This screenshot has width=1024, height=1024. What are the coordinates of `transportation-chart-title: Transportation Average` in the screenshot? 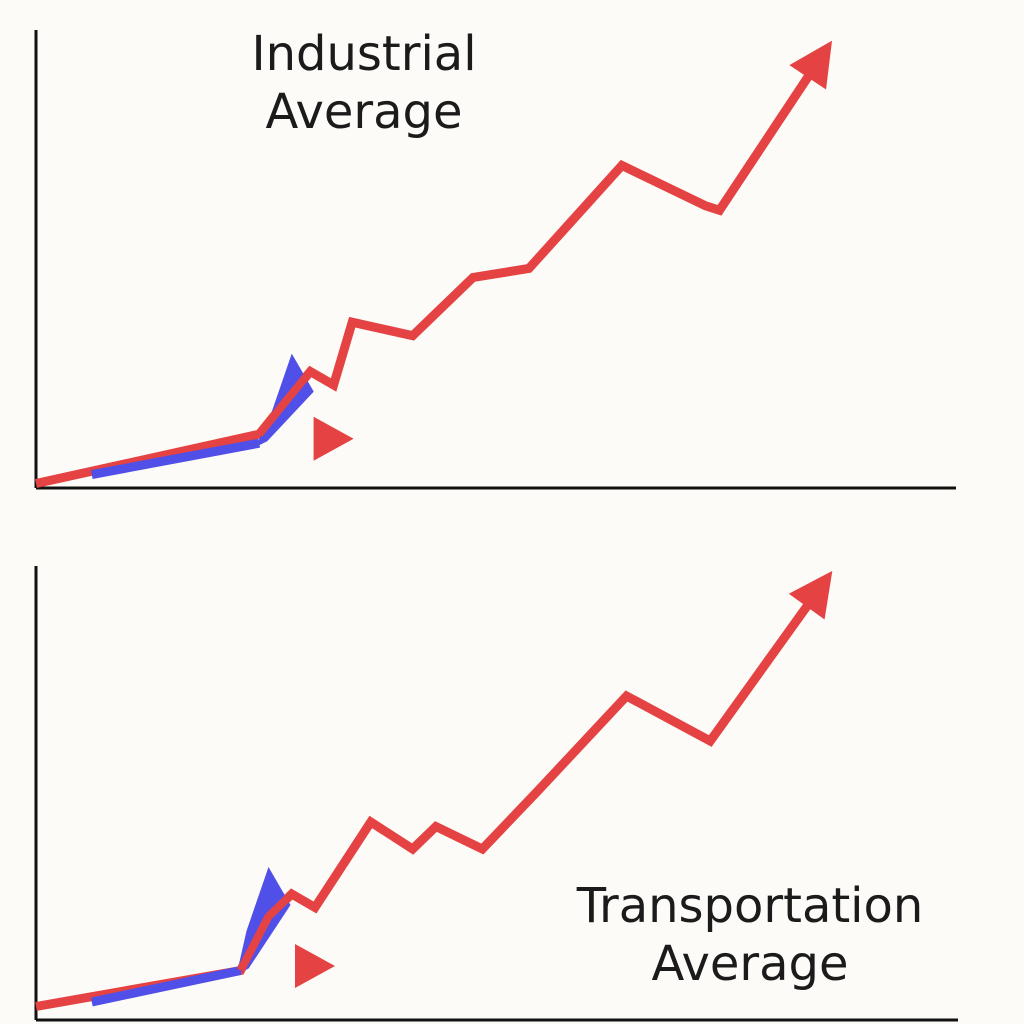 It's located at (750, 935).